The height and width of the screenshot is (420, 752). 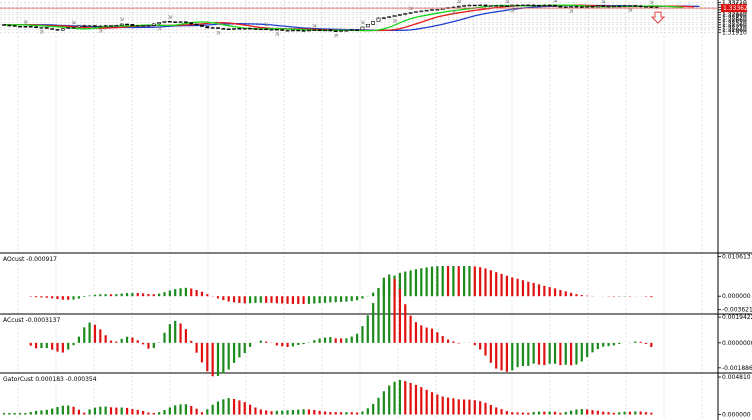 What do you see at coordinates (327, 397) in the screenshot?
I see `gator-oscillator-panel` at bounding box center [327, 397].